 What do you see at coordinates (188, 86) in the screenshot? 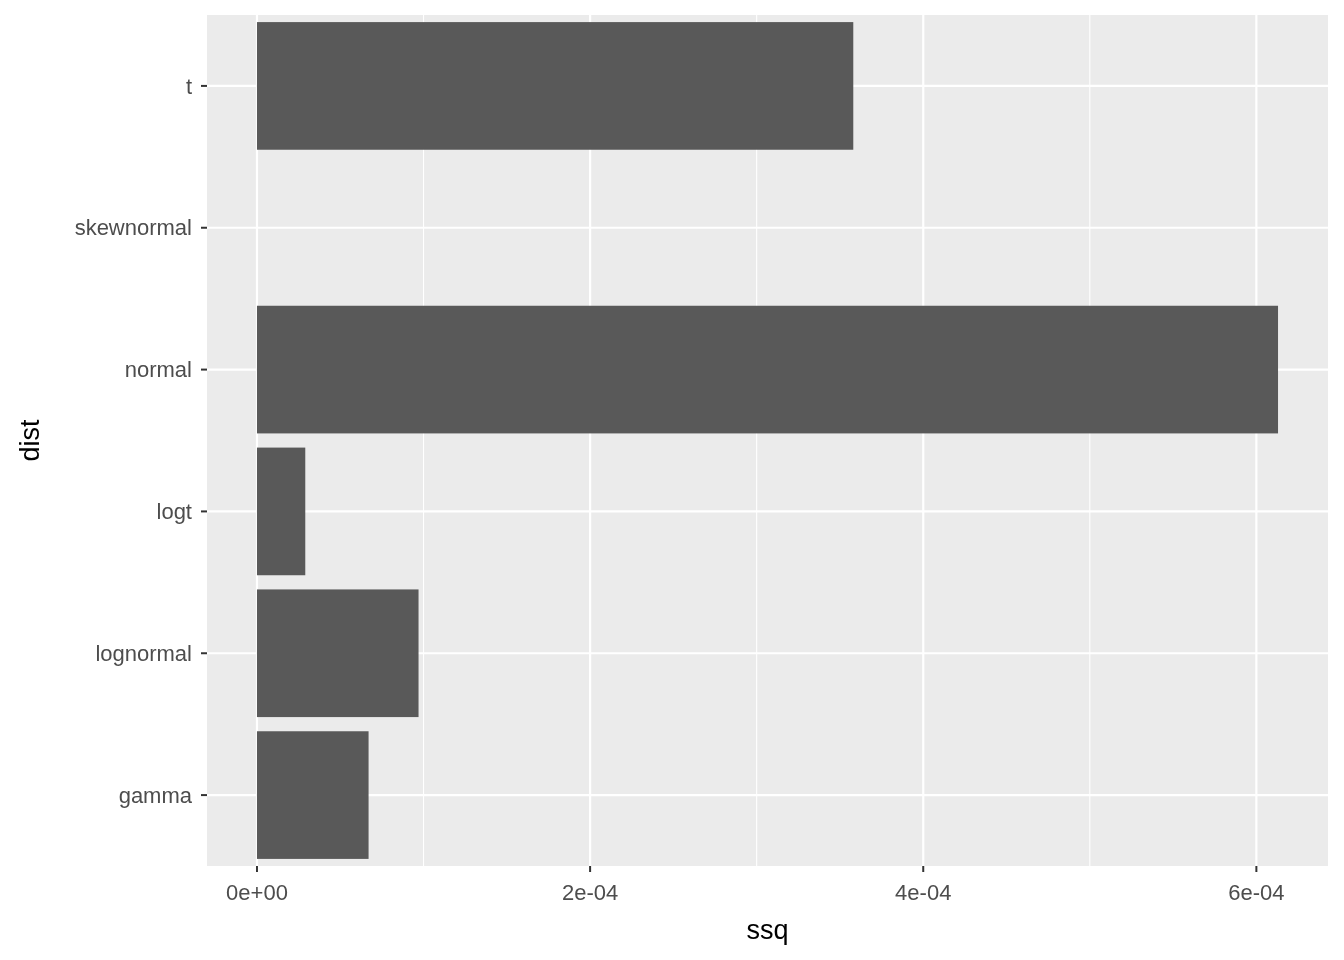
I see `y-tick-label: t` at bounding box center [188, 86].